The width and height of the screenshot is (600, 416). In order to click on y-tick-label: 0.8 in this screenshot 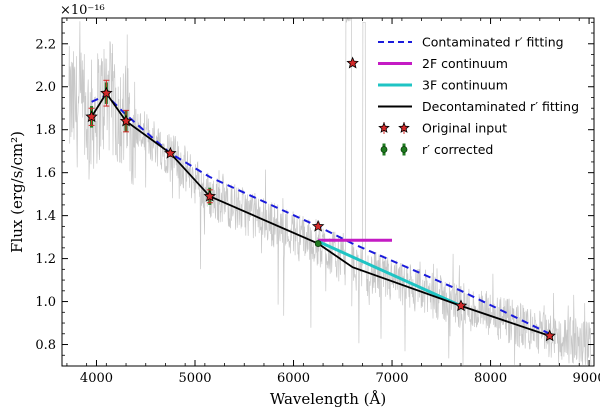, I will do `click(45, 345)`.